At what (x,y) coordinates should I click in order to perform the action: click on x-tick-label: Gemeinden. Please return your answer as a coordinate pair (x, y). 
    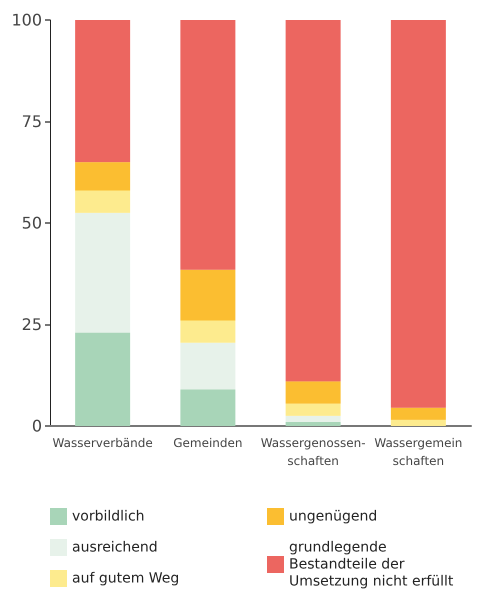
    Looking at the image, I should click on (208, 443).